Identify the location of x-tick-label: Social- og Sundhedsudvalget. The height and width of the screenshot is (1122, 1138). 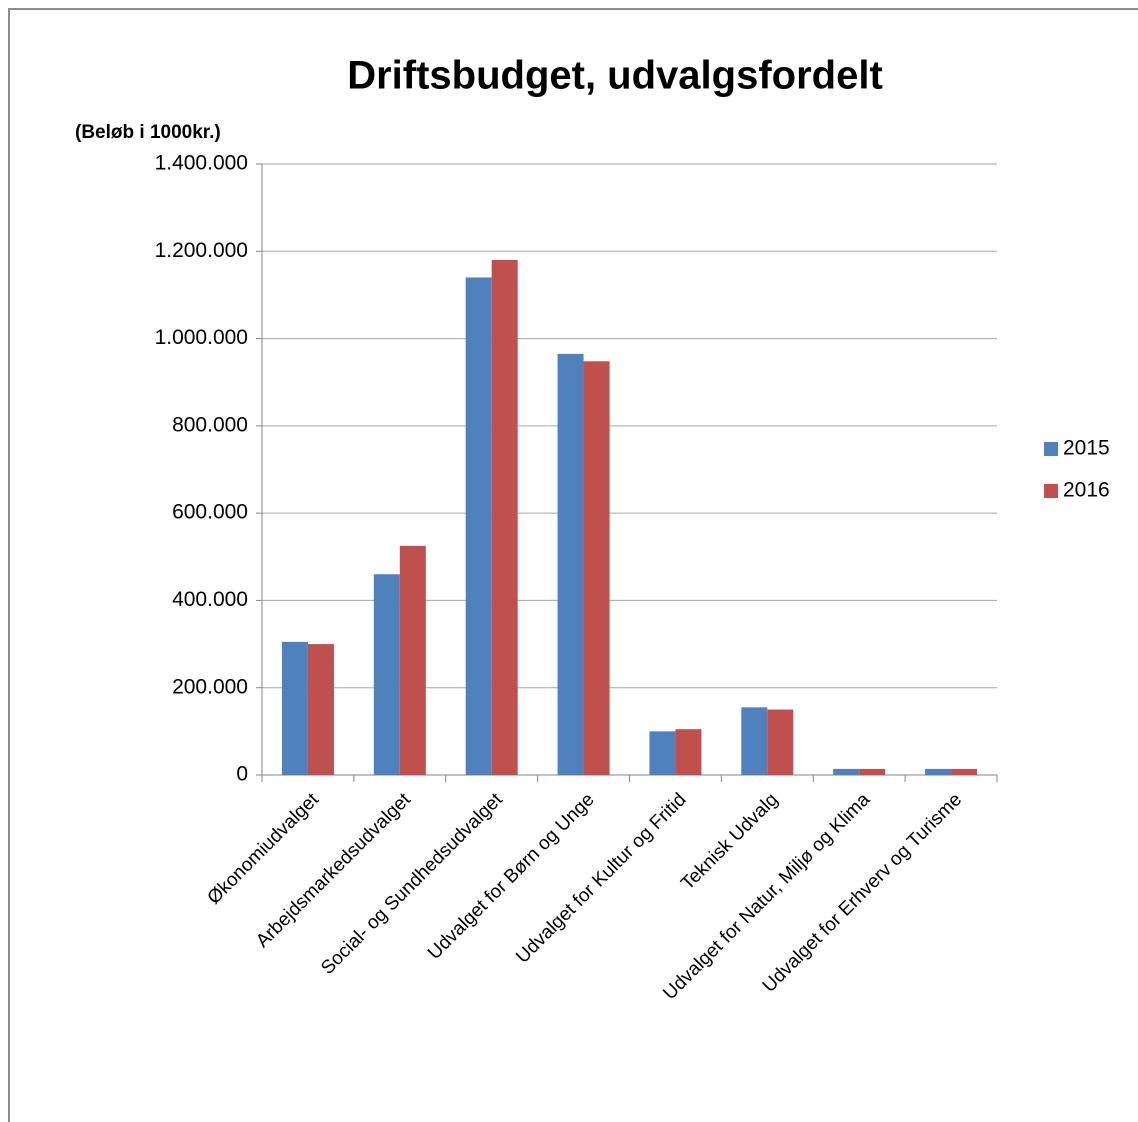
(412, 884).